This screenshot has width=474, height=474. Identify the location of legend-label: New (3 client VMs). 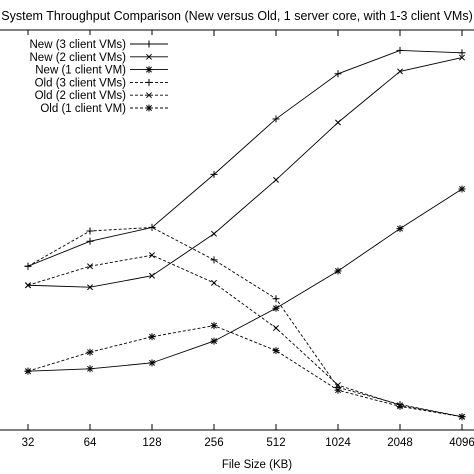
(78, 45).